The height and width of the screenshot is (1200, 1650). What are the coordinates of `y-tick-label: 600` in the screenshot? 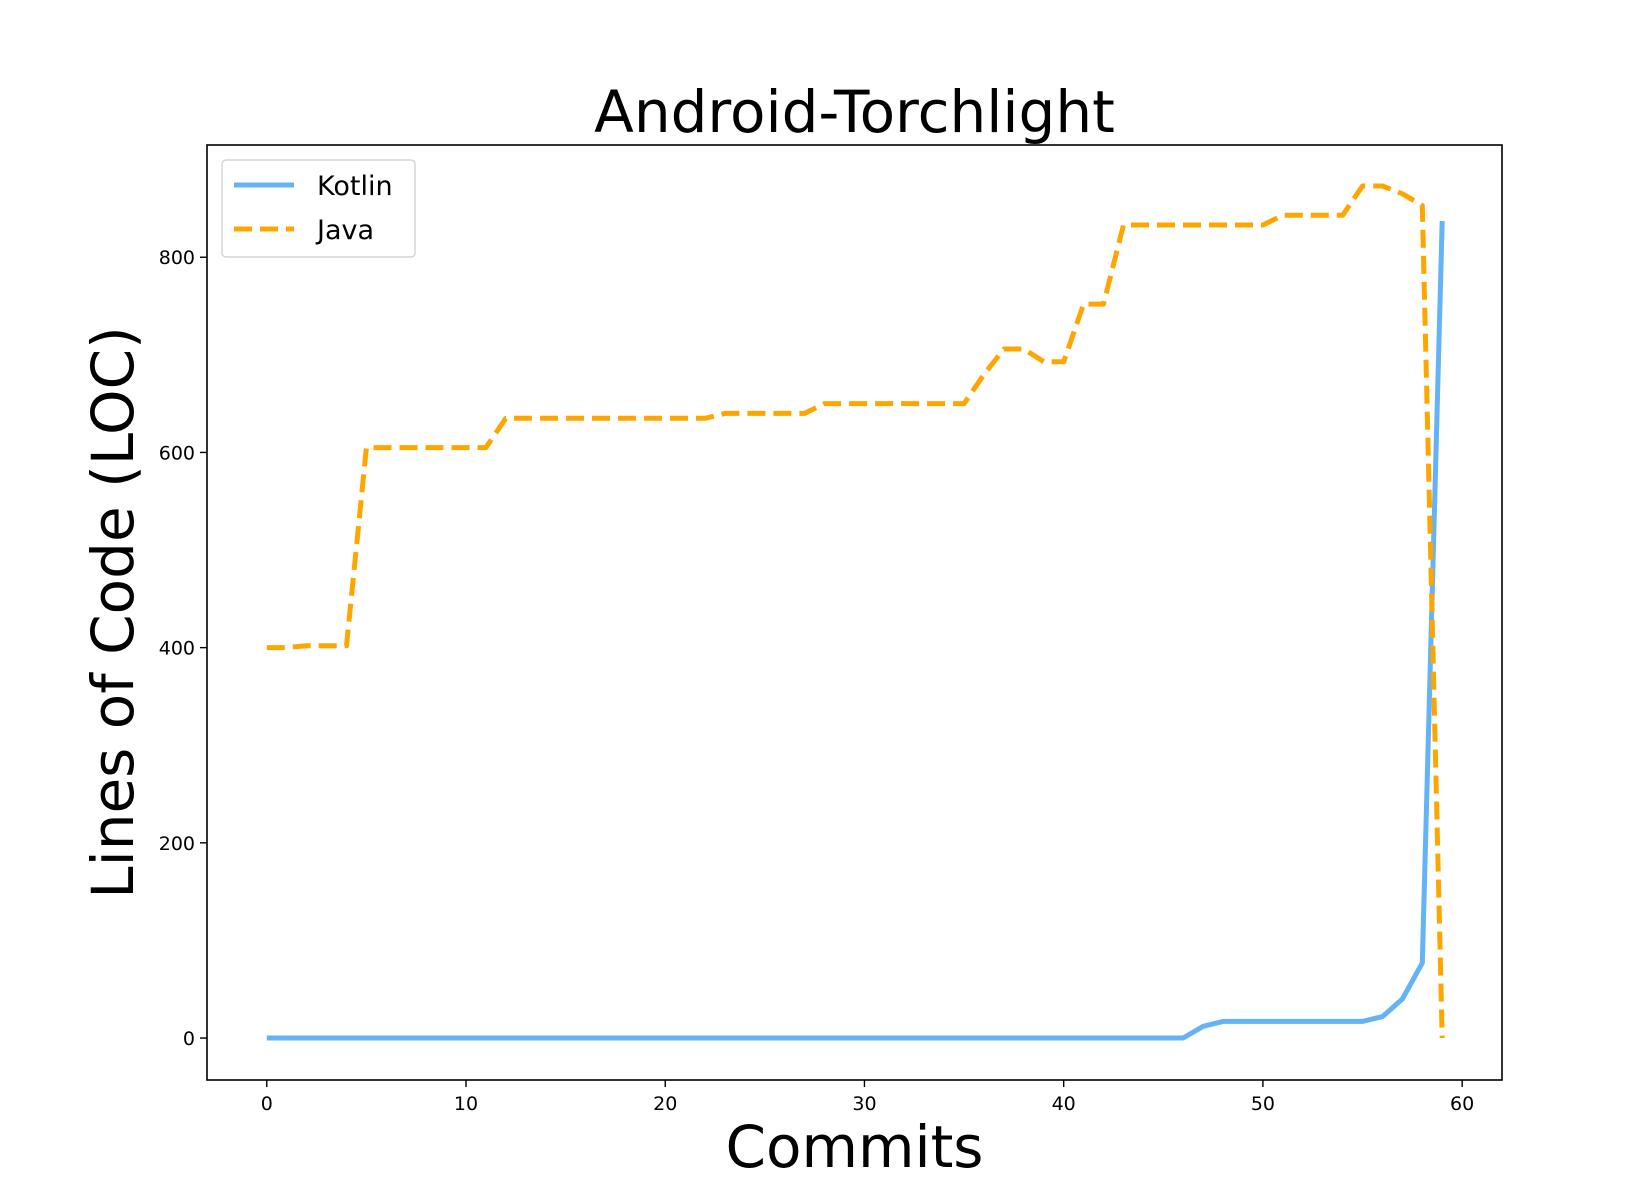 It's located at (177, 453).